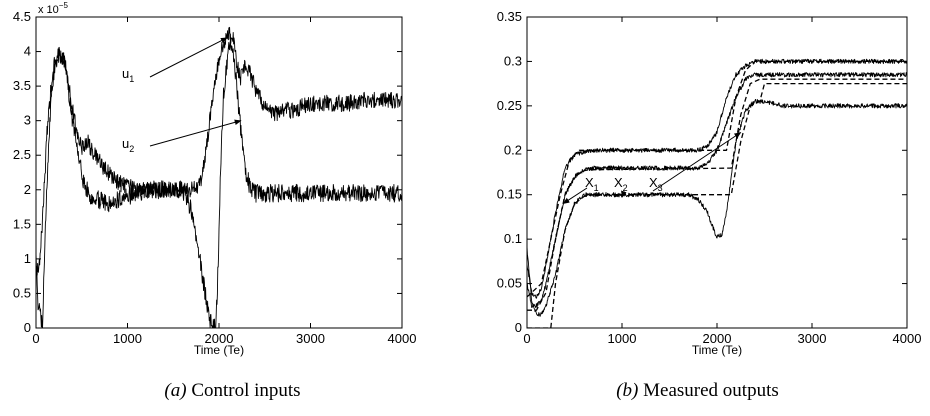 The height and width of the screenshot is (416, 930). Describe the element at coordinates (128, 145) in the screenshot. I see `annotation-u2: u2` at that location.